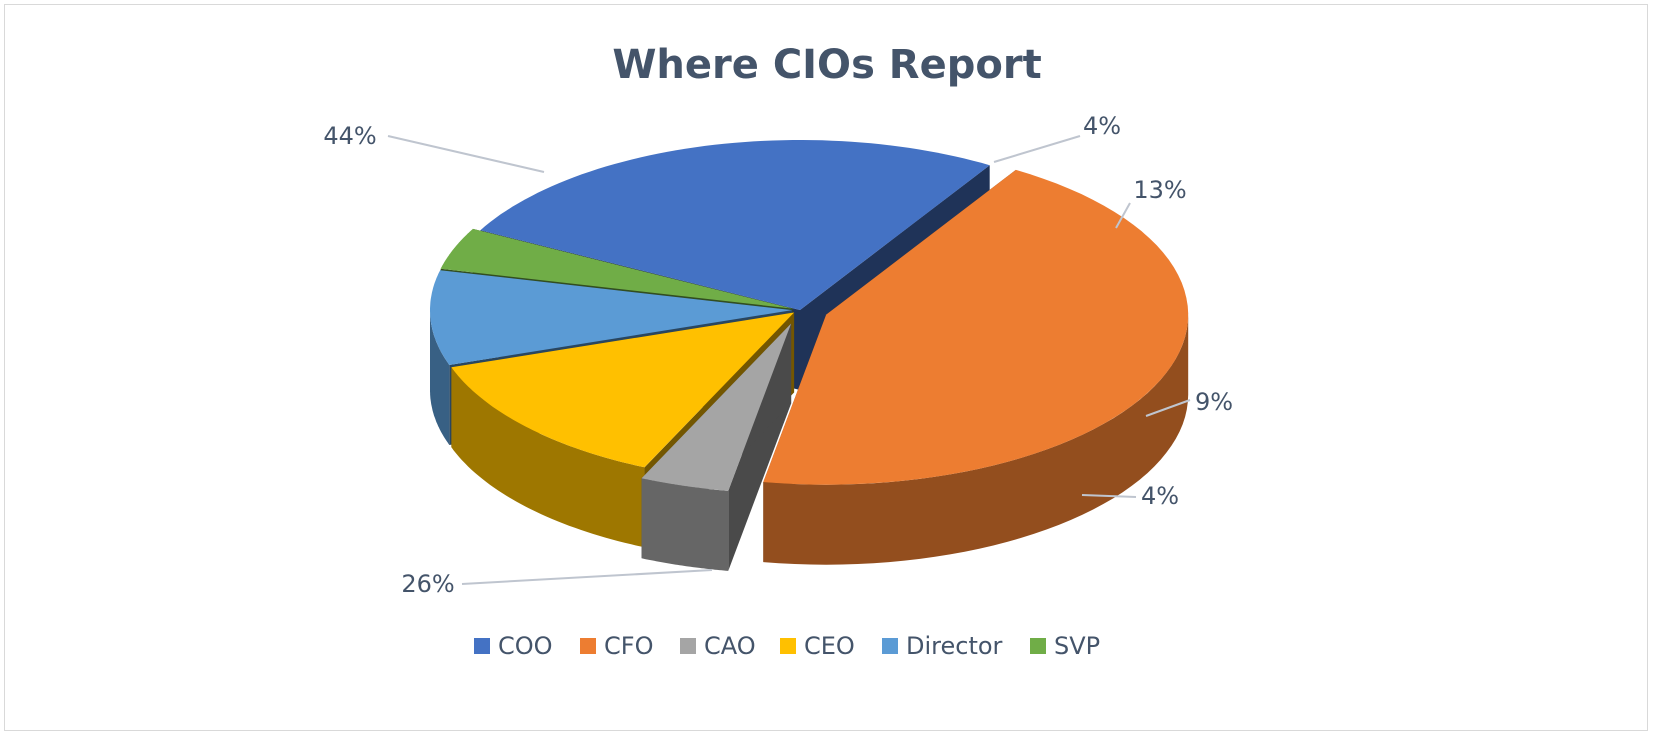 The image size is (1654, 738). I want to click on data-label-ceo: 13%, so click(1159, 190).